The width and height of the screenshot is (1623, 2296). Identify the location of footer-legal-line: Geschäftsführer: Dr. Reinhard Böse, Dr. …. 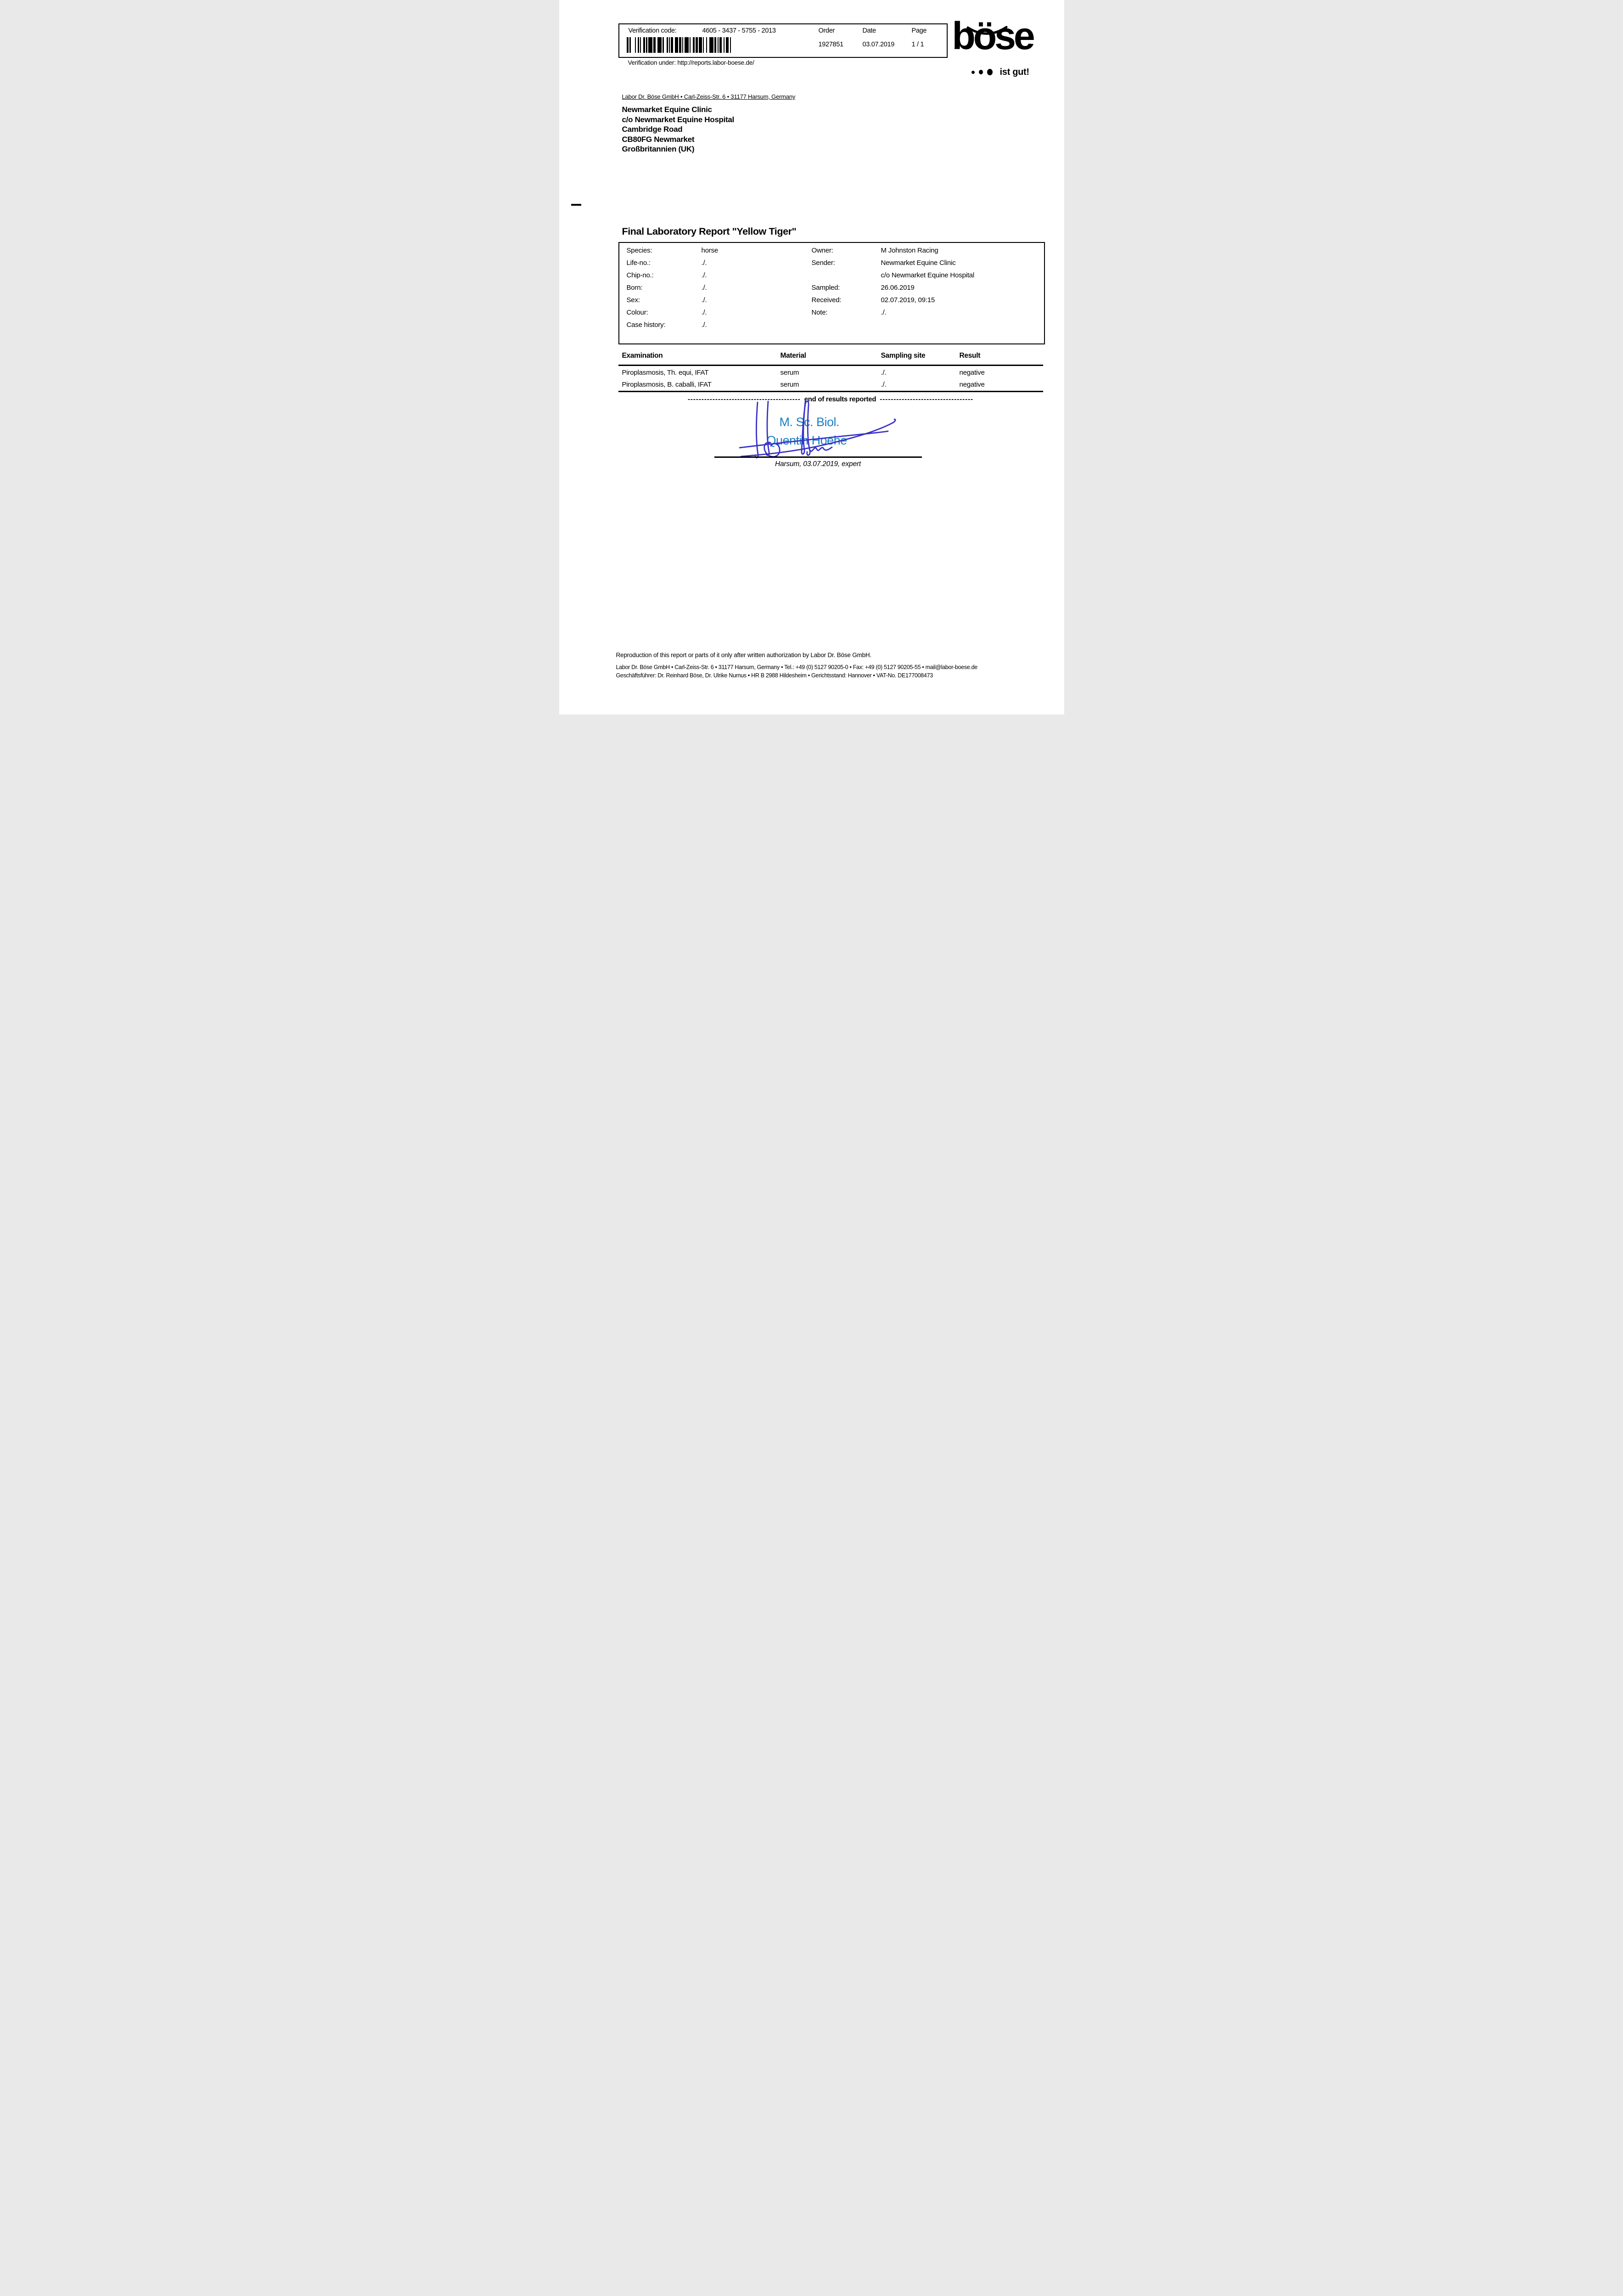
(774, 675).